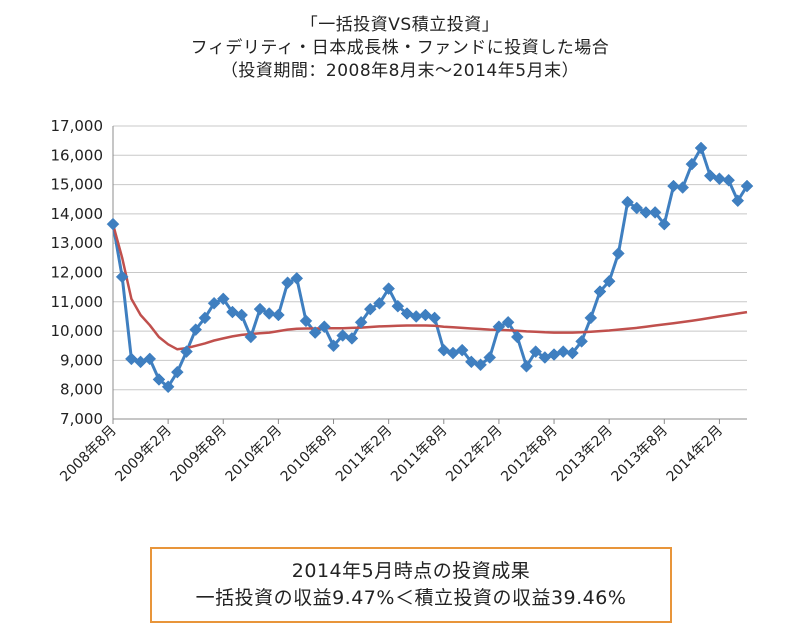 The image size is (800, 634). What do you see at coordinates (88, 454) in the screenshot?
I see `x-tick-label: 2008年8月` at bounding box center [88, 454].